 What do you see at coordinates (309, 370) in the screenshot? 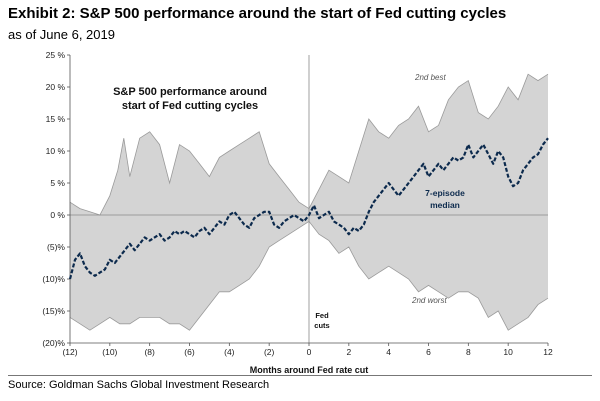
I see `x-axis-title: Months around Fed rate cut` at bounding box center [309, 370].